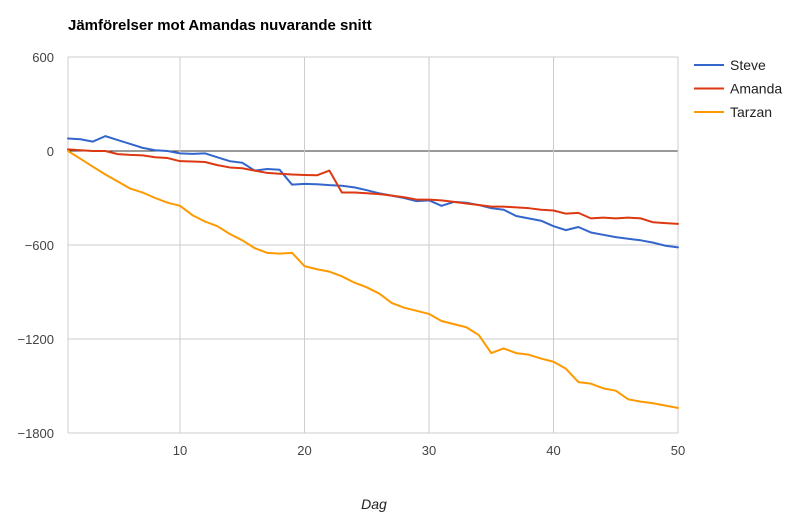 This screenshot has height=526, width=801. I want to click on x-tick-label: 50, so click(678, 450).